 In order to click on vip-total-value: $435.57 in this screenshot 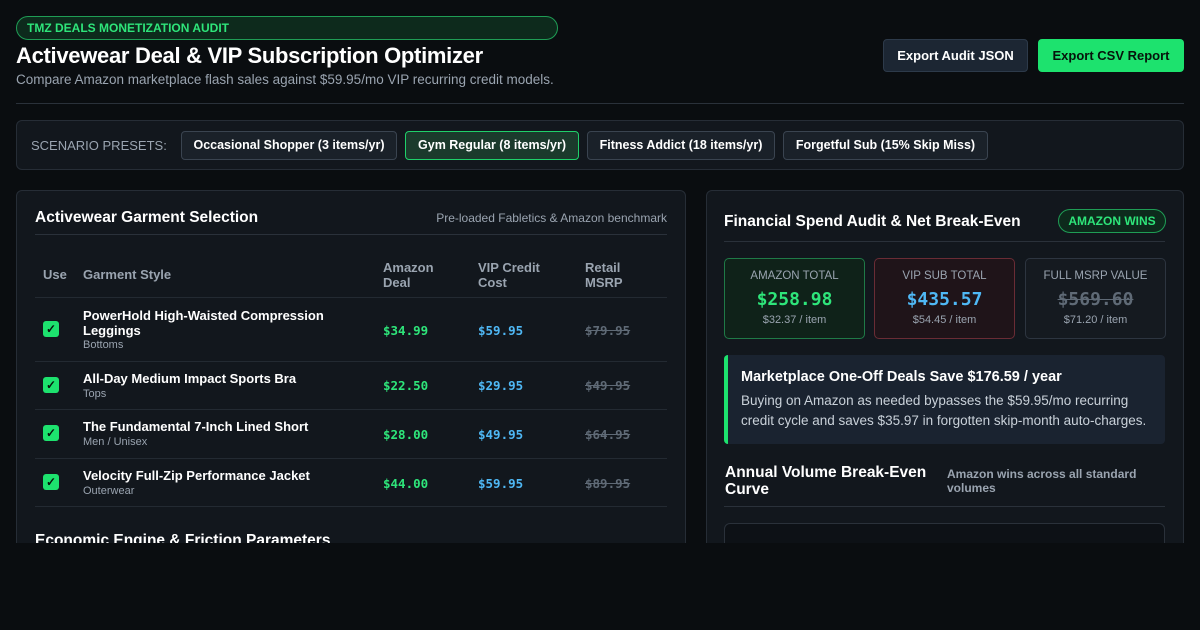, I will do `click(944, 299)`.